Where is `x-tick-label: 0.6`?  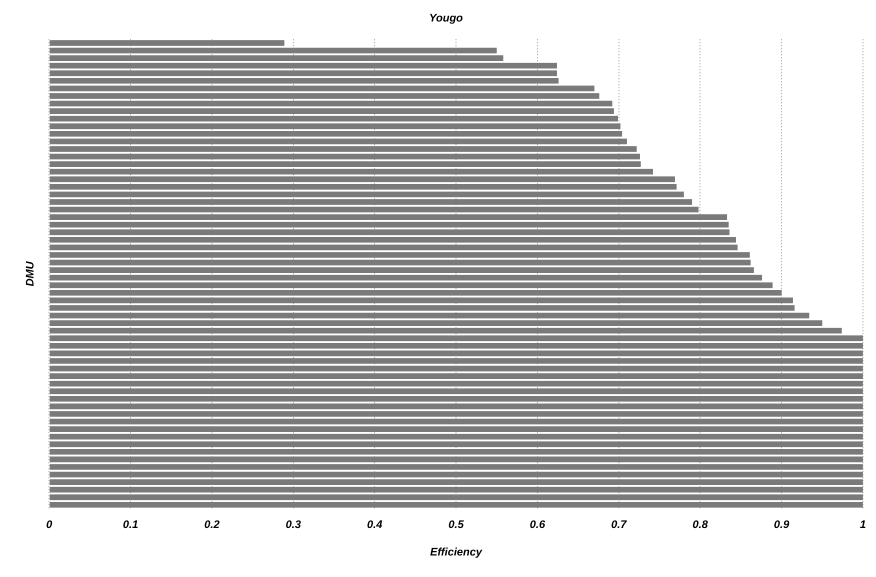 x-tick-label: 0.6 is located at coordinates (538, 525).